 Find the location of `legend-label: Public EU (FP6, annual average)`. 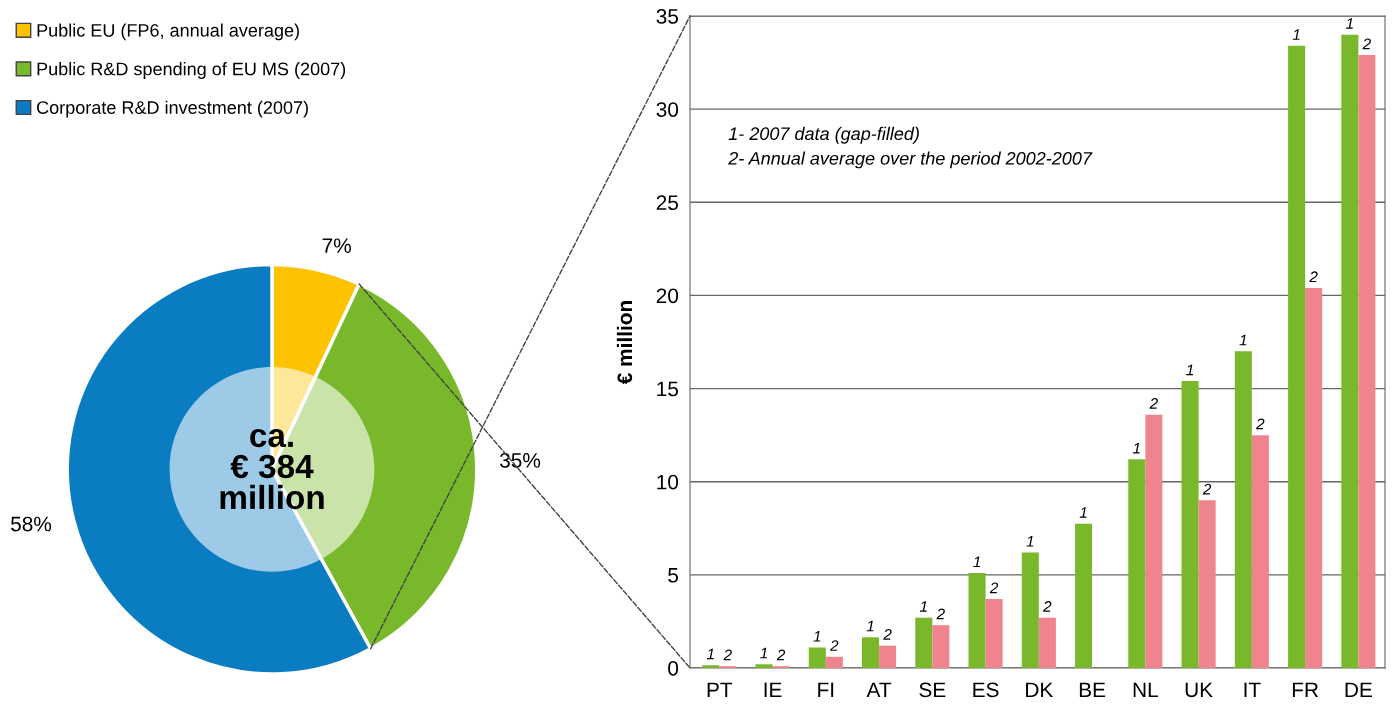

legend-label: Public EU (FP6, annual average) is located at coordinates (168, 32).